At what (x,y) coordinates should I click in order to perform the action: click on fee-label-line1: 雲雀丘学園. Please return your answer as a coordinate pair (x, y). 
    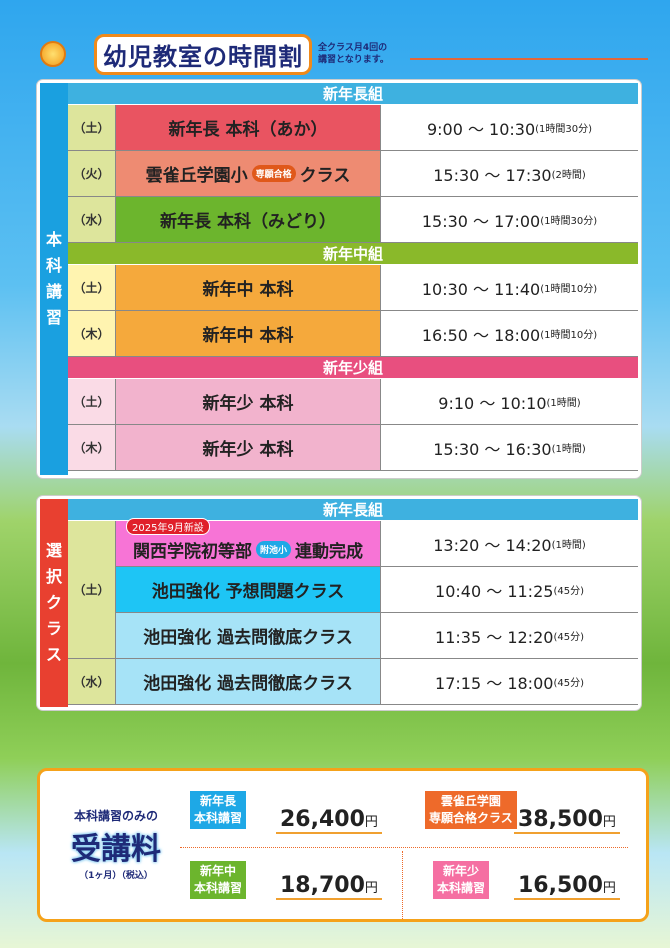
    Looking at the image, I should click on (470, 801).